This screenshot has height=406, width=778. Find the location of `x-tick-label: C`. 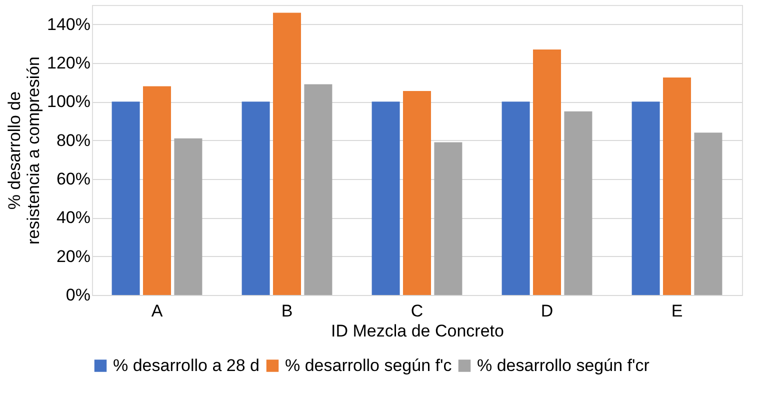

x-tick-label: C is located at coordinates (417, 311).